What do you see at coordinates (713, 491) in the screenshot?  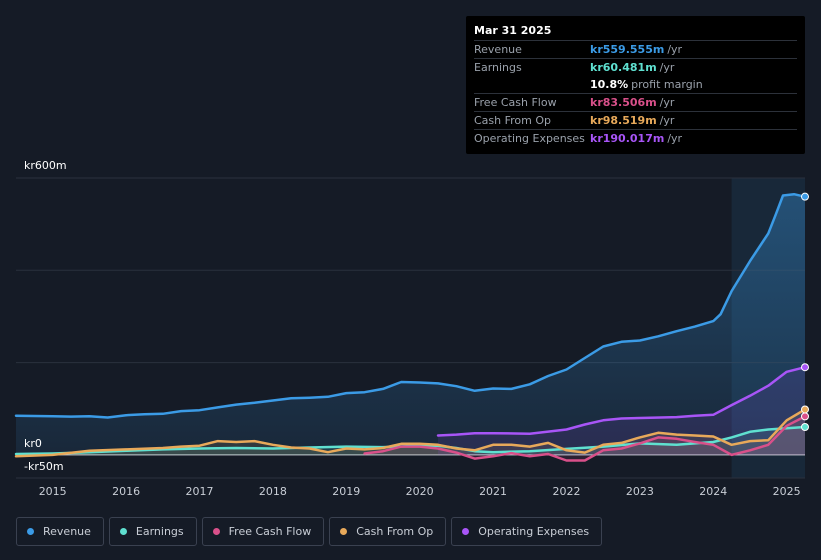 I see `x-tick-label: 2024` at bounding box center [713, 491].